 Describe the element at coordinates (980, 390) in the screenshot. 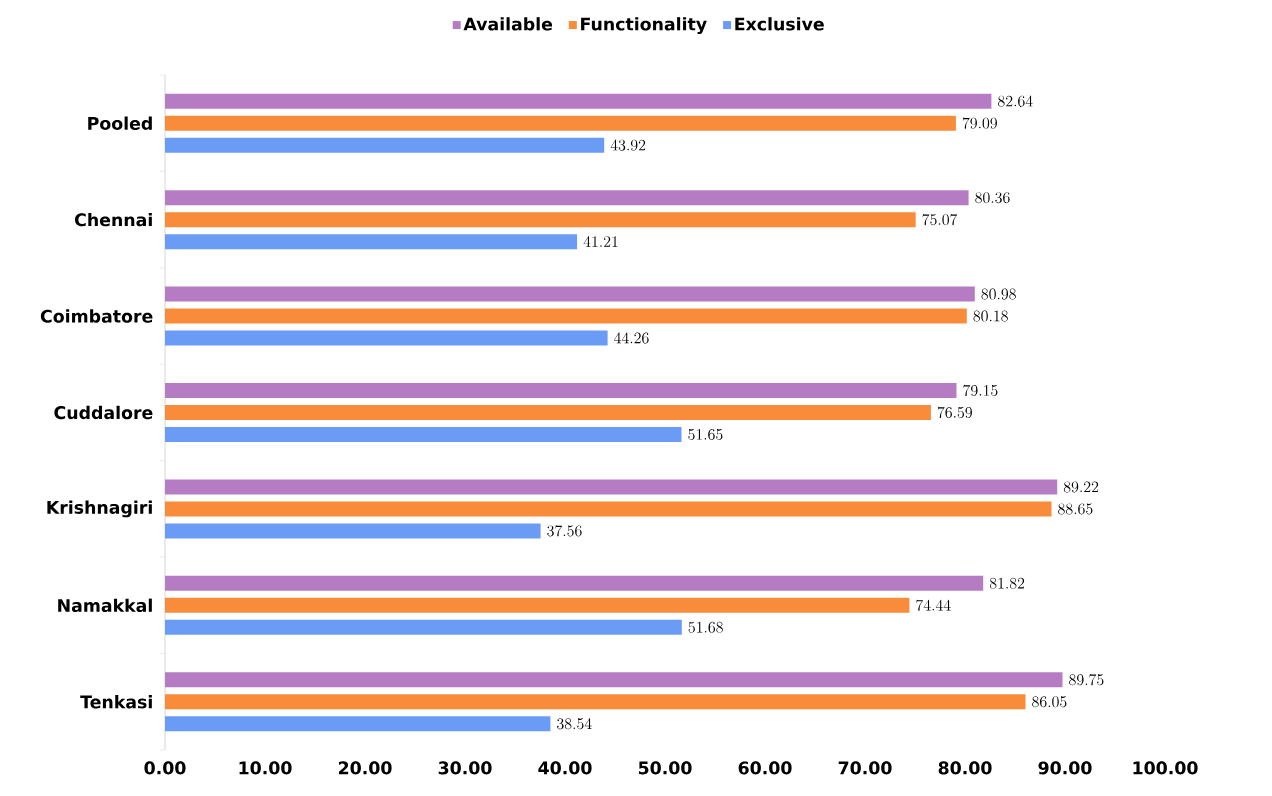

I see `data-label: 79. 15` at that location.